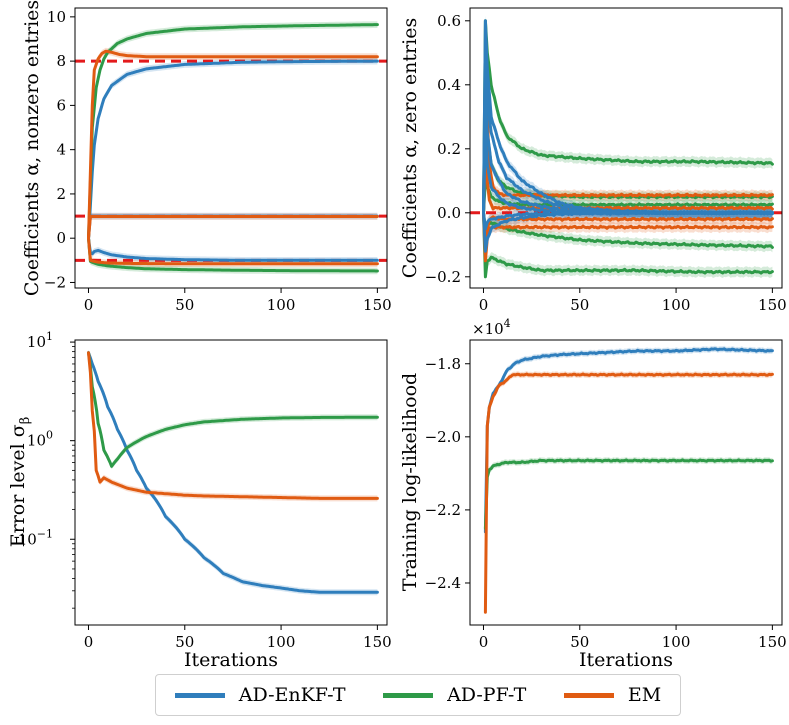 The width and height of the screenshot is (789, 725). I want to click on panel-3-lines, so click(628, 480).